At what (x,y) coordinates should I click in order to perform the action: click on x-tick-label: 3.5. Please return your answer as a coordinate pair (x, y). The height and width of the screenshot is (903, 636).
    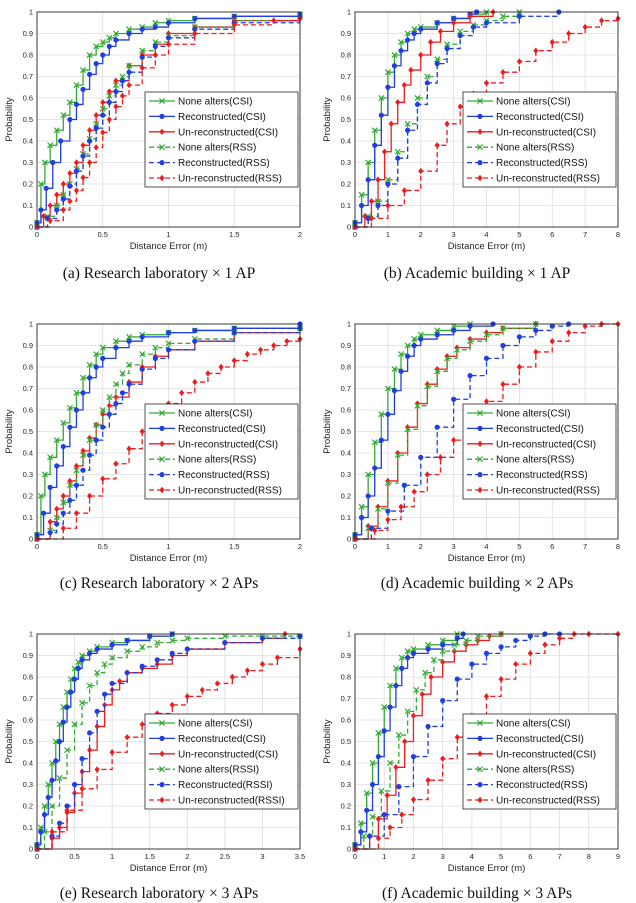
    Looking at the image, I should click on (300, 856).